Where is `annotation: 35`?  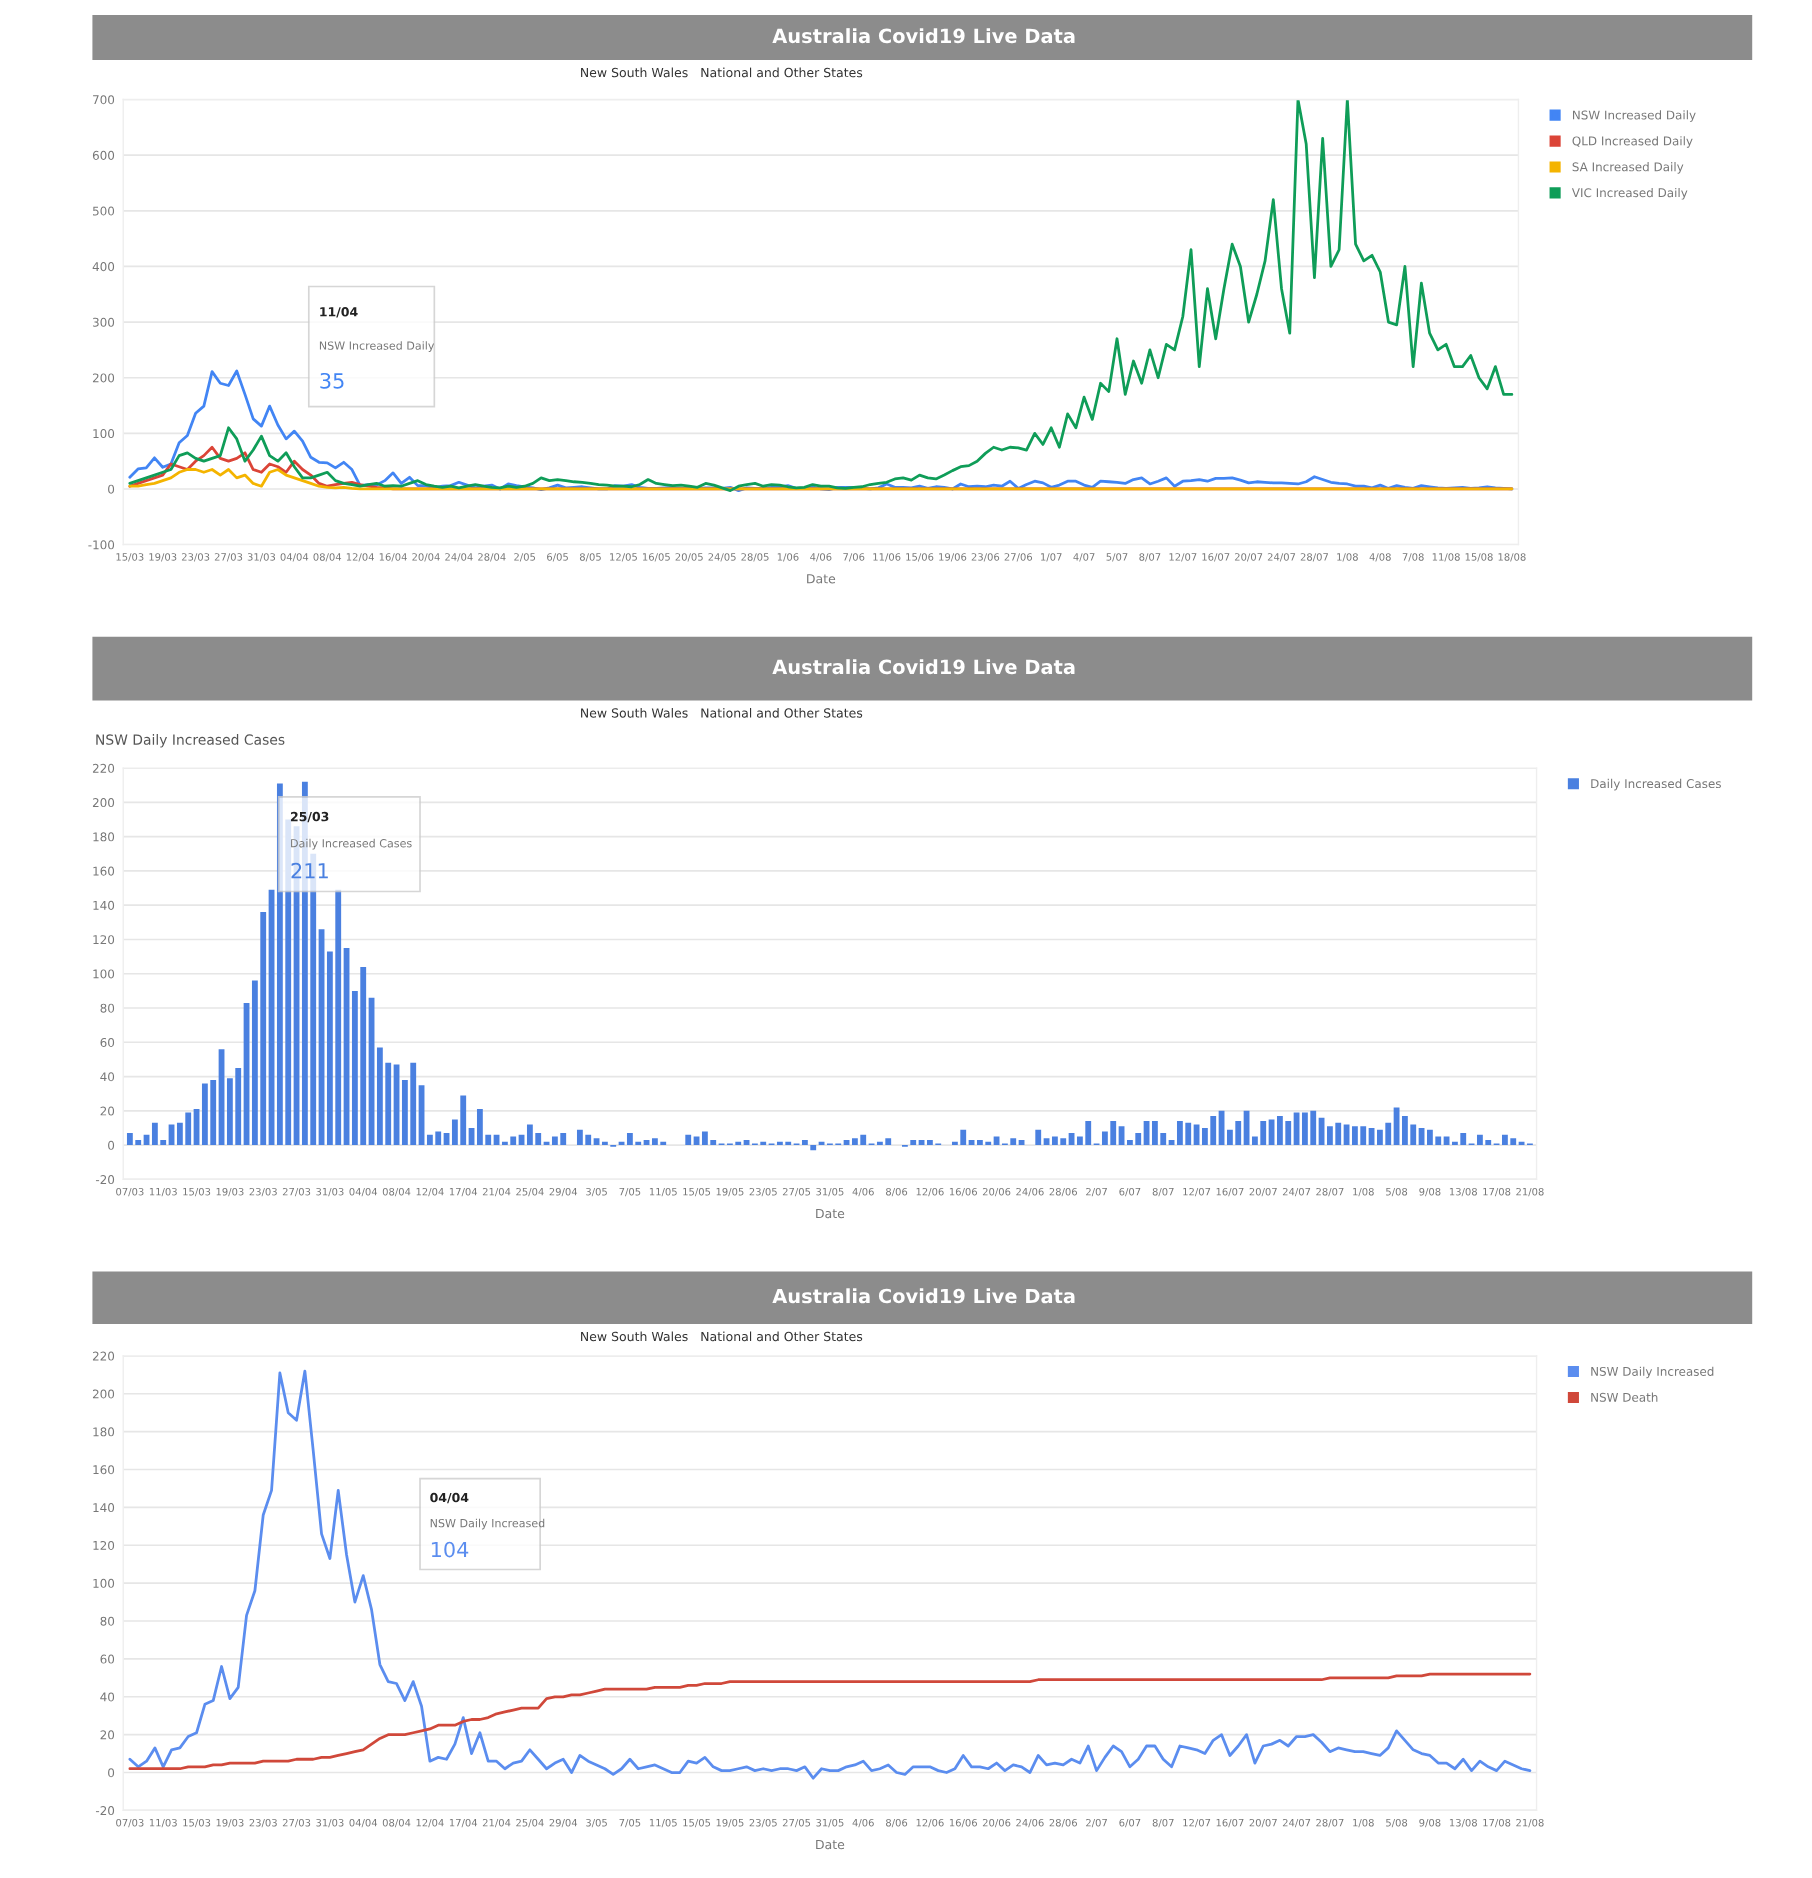
annotation: 35 is located at coordinates (332, 380).